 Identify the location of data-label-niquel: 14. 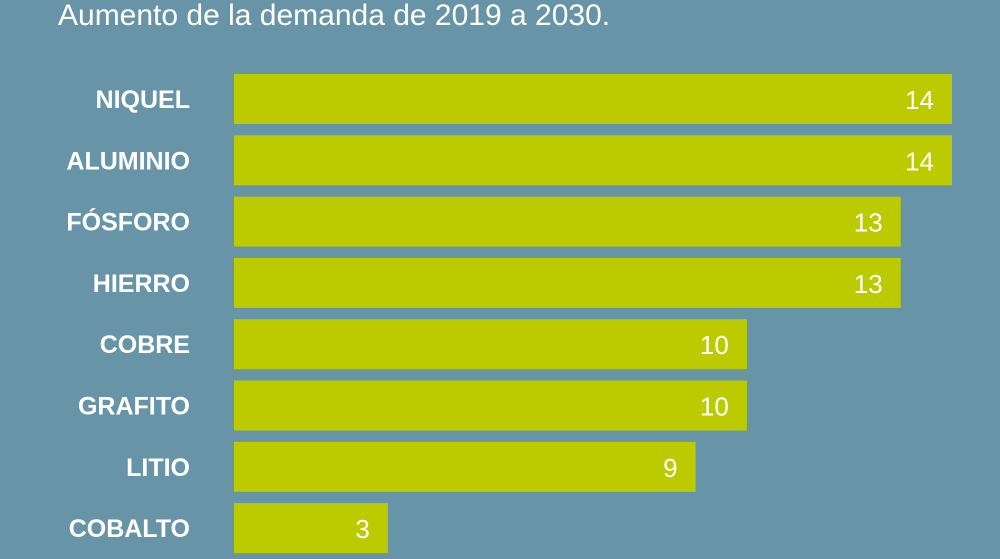
(919, 100).